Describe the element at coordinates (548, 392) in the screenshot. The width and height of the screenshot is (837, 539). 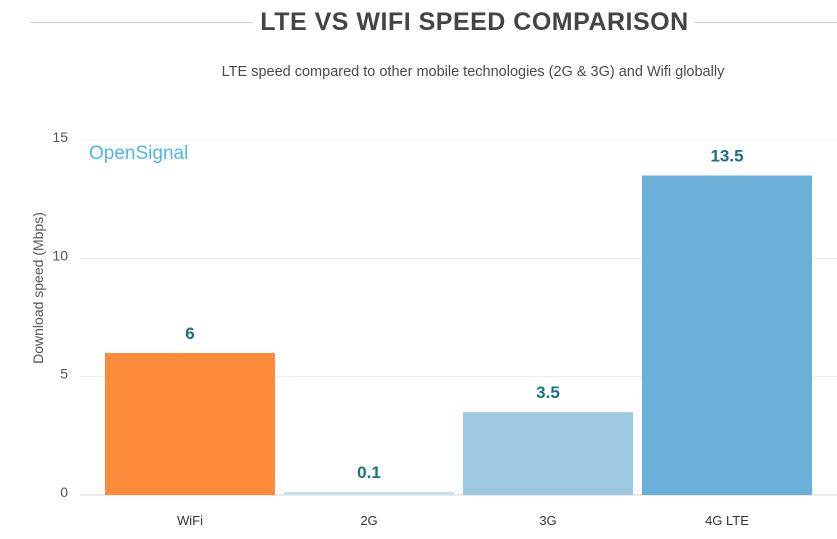
I see `value-label-3g: 3.5` at that location.